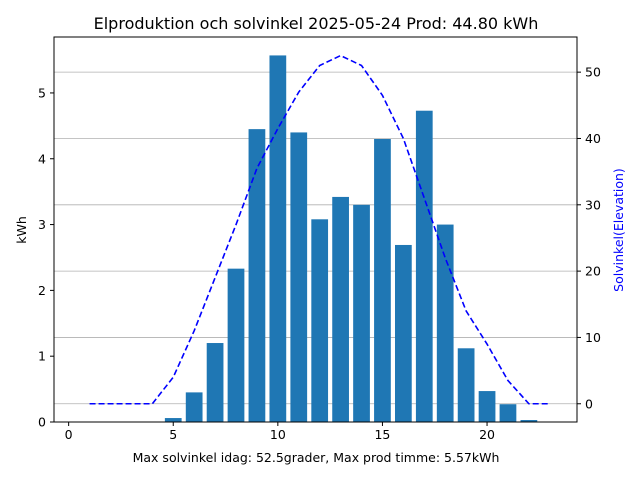 Image resolution: width=640 pixels, height=485 pixels. What do you see at coordinates (173, 434) in the screenshot?
I see `x-tick-label: 5` at bounding box center [173, 434].